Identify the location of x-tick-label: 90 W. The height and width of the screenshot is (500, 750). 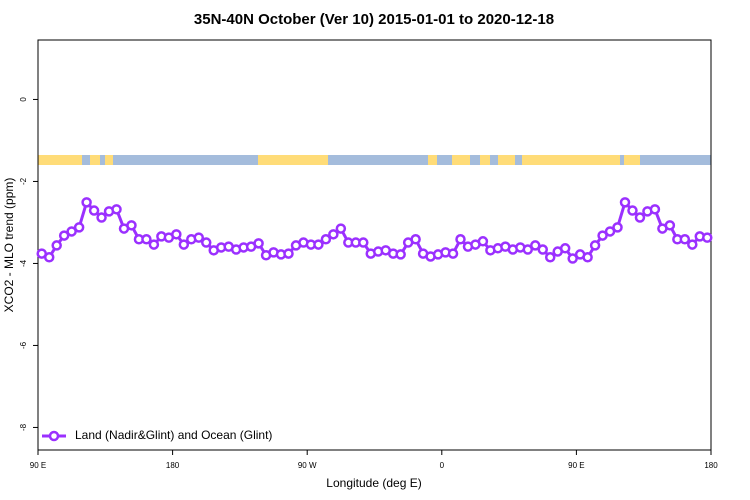
(307, 465).